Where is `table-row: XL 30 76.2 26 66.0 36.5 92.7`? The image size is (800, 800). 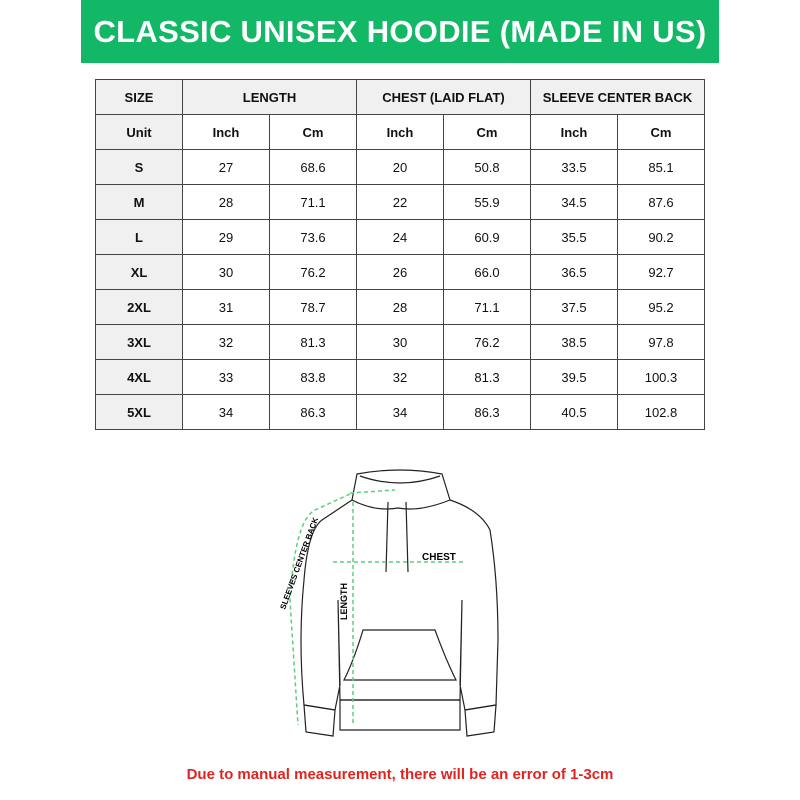 table-row: XL 30 76.2 26 66.0 36.5 92.7 is located at coordinates (400, 272).